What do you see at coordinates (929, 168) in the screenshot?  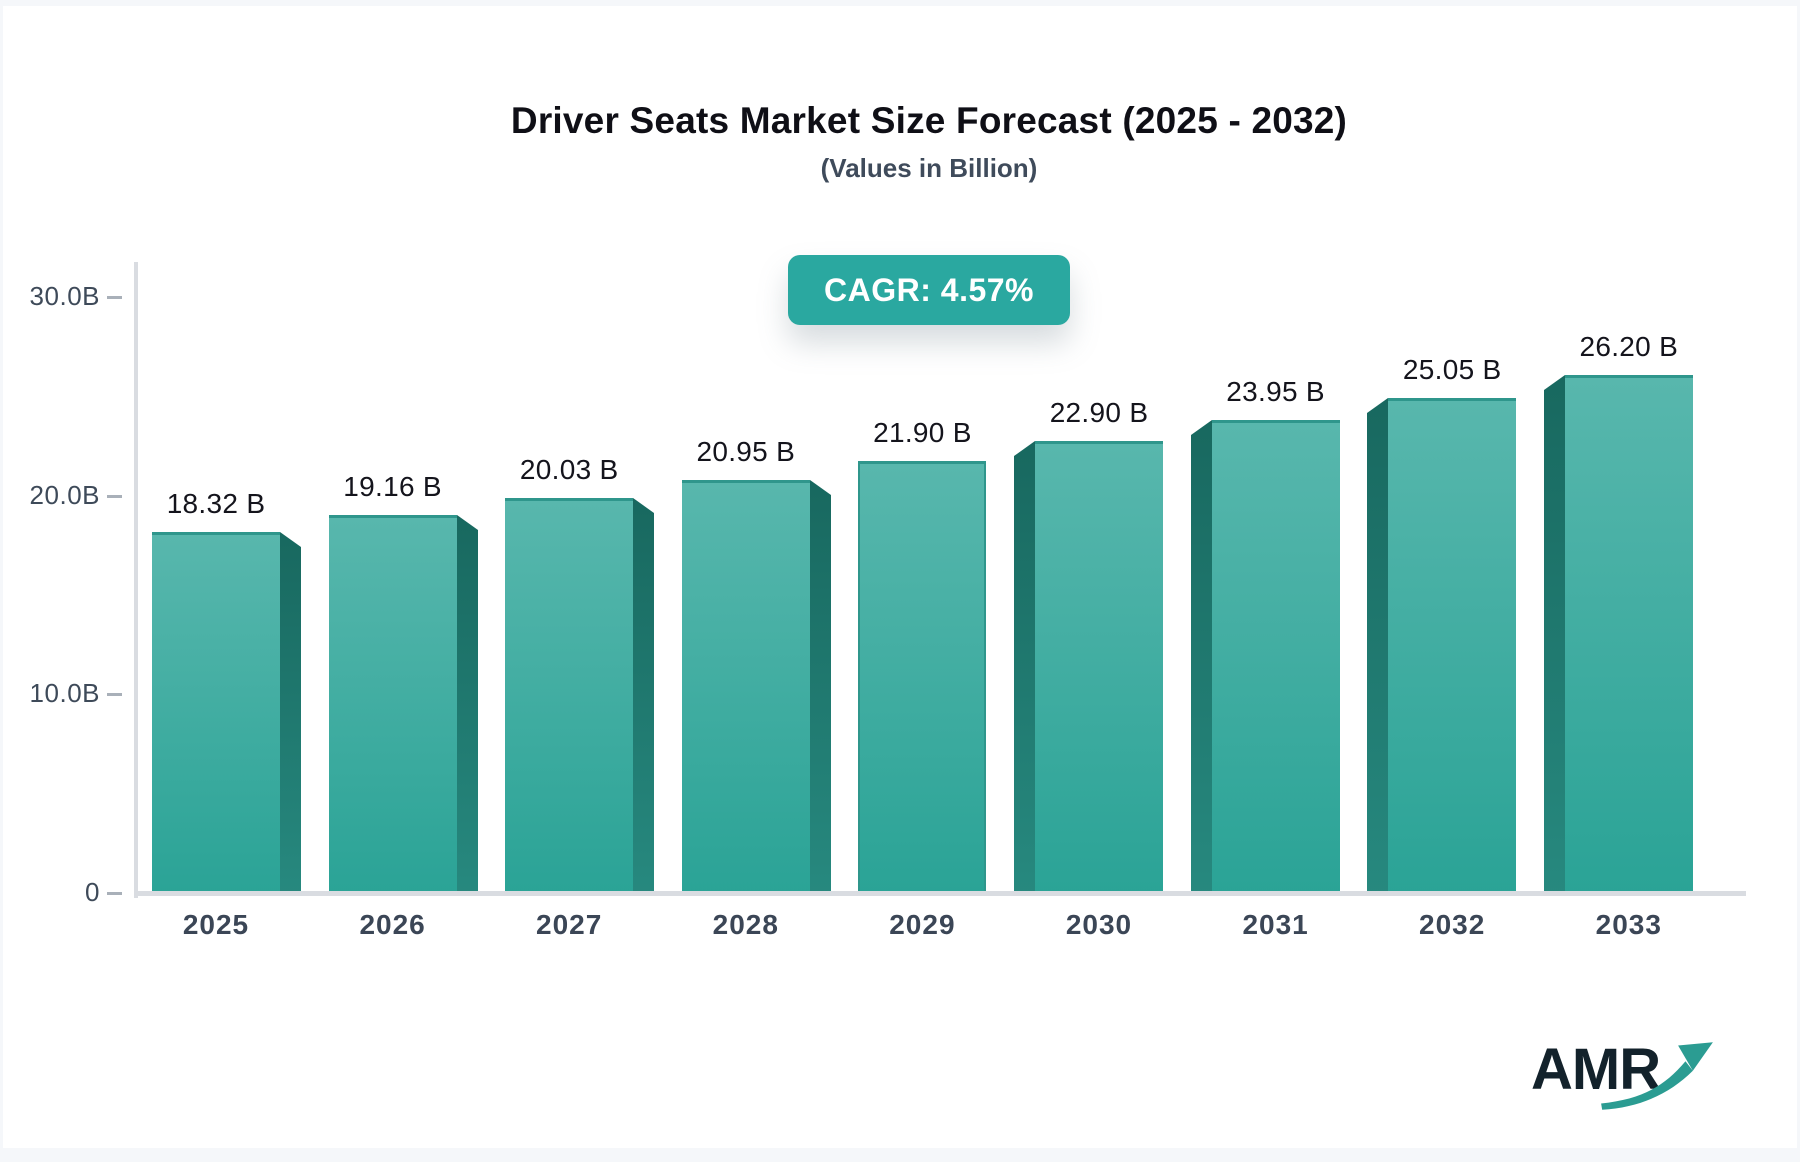 I see `chart-subtitle: (Values in Billion)` at bounding box center [929, 168].